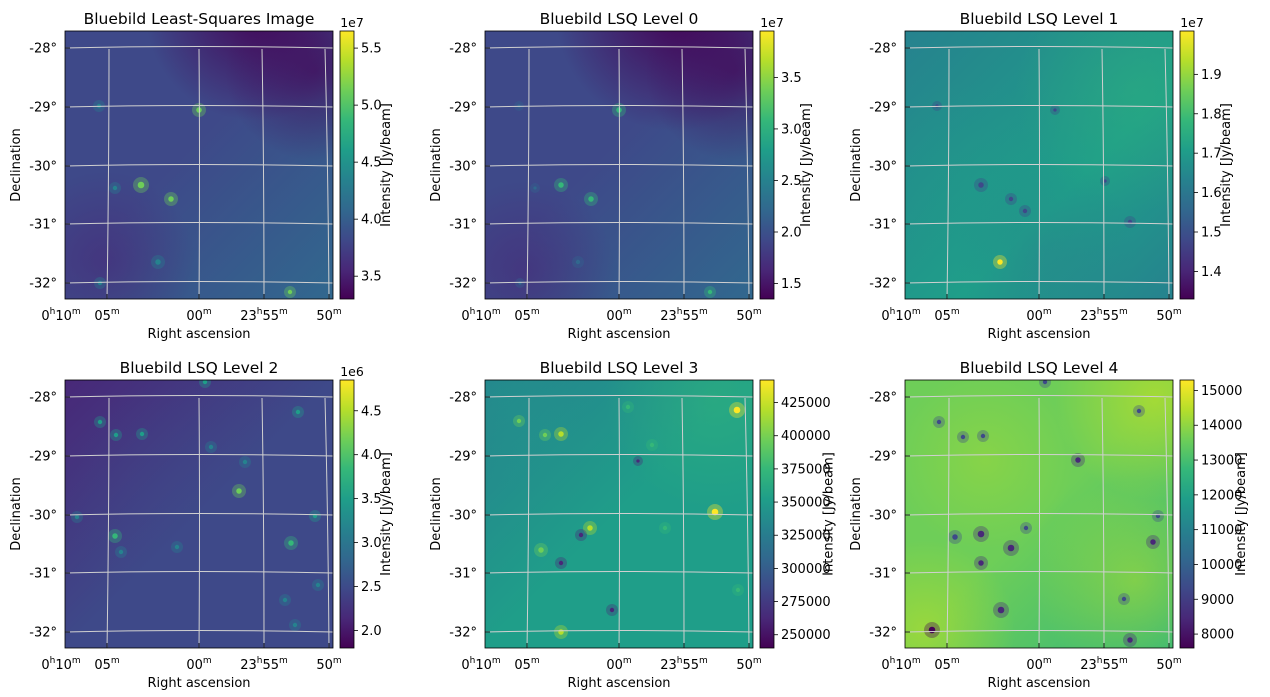 This screenshot has height=697, width=1270. I want to click on colorbar-tick-label: 350000, so click(806, 503).